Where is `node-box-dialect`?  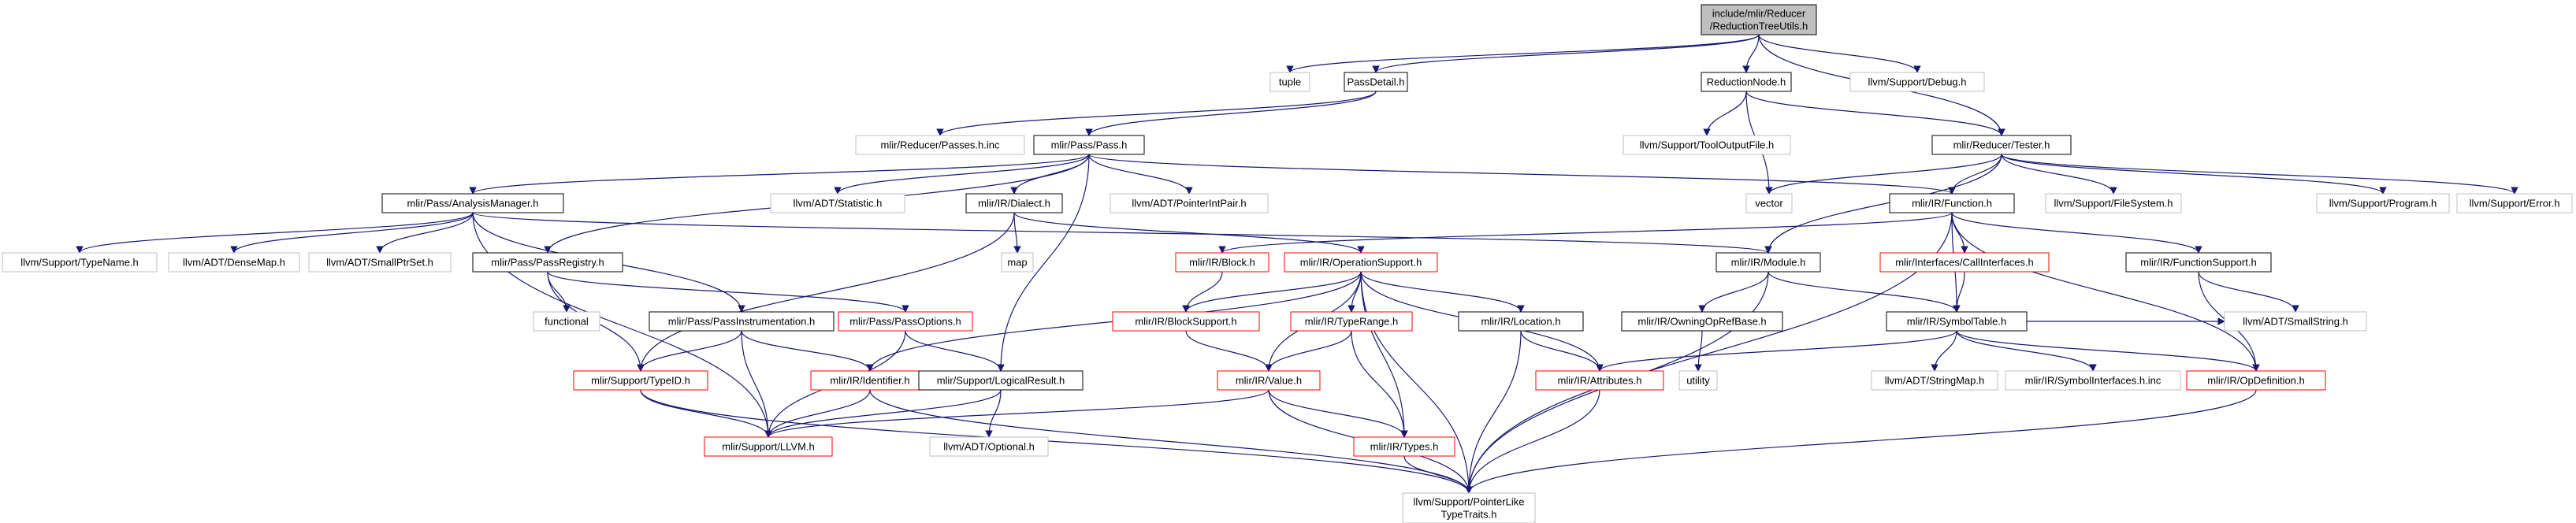 node-box-dialect is located at coordinates (1014, 203).